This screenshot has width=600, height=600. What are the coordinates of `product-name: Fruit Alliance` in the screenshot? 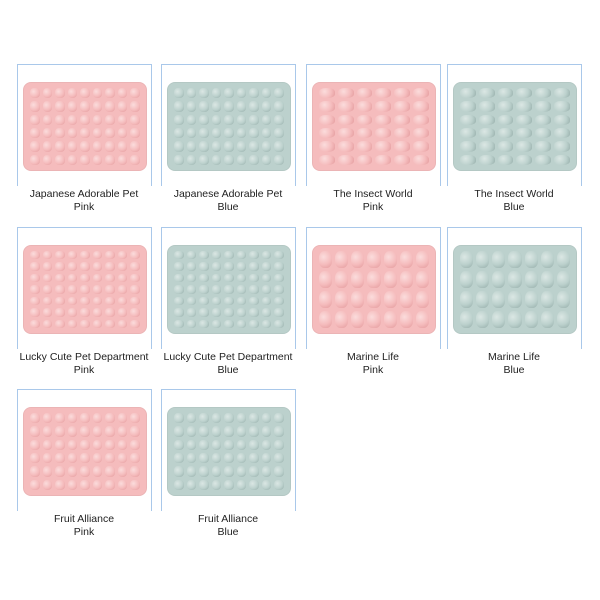 It's located at (228, 519).